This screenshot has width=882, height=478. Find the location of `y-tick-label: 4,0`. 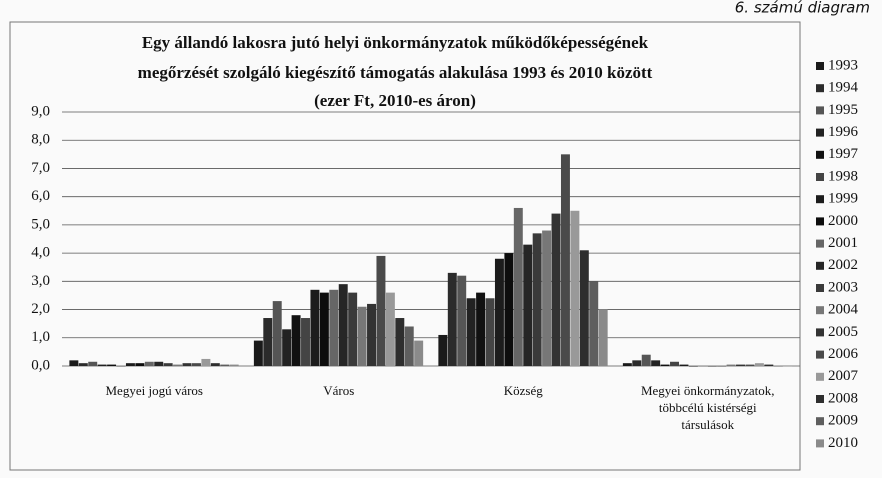

y-tick-label: 4,0 is located at coordinates (40, 253).